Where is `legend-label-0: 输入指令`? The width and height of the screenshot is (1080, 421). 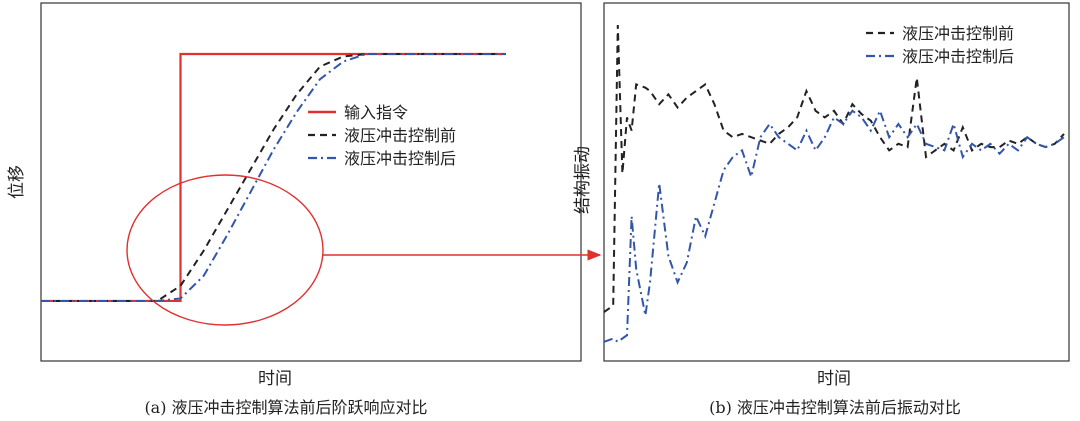
legend-label-0: 输入指令 is located at coordinates (376, 112).